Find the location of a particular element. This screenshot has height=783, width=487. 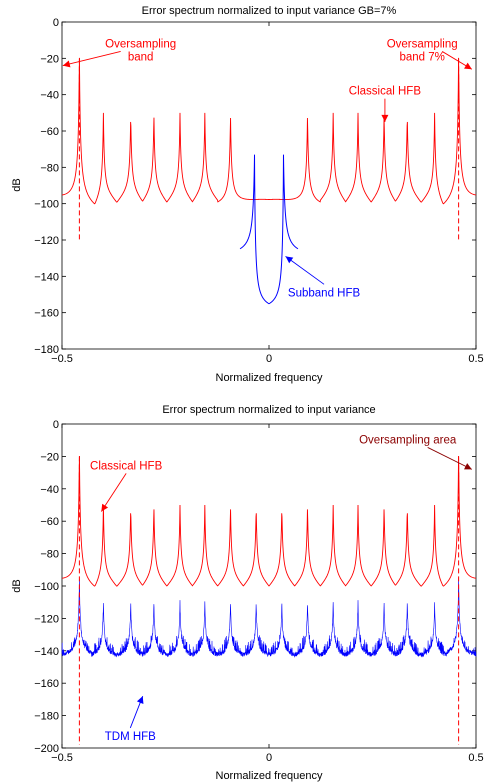

classical-hfb-line is located at coordinates (269, 521).